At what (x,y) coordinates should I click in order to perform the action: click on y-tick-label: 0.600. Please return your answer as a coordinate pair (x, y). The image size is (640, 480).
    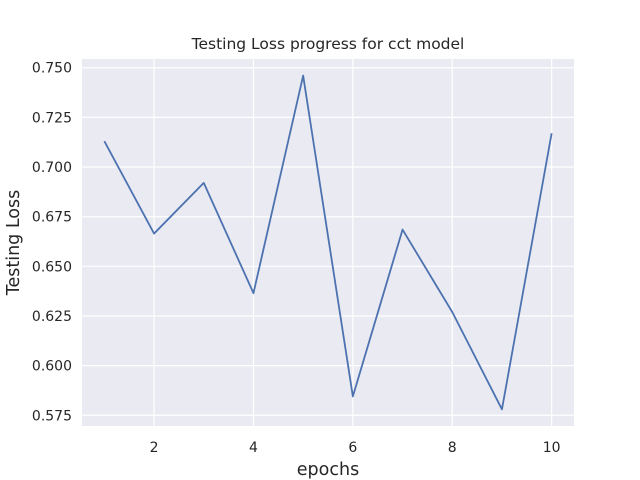
    Looking at the image, I should click on (52, 367).